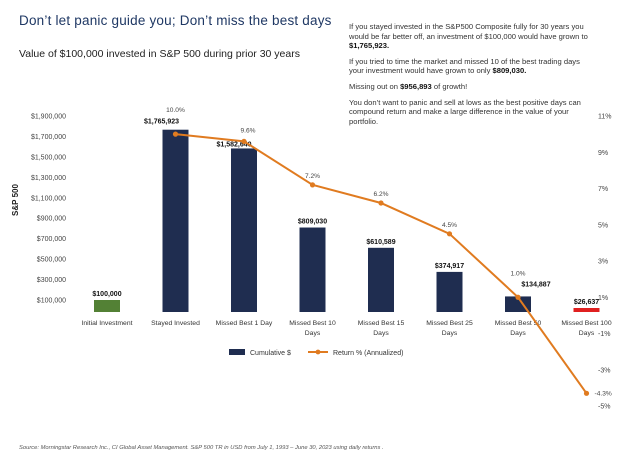  What do you see at coordinates (368, 353) in the screenshot?
I see `legend-label: Return % (Annualized)` at bounding box center [368, 353].